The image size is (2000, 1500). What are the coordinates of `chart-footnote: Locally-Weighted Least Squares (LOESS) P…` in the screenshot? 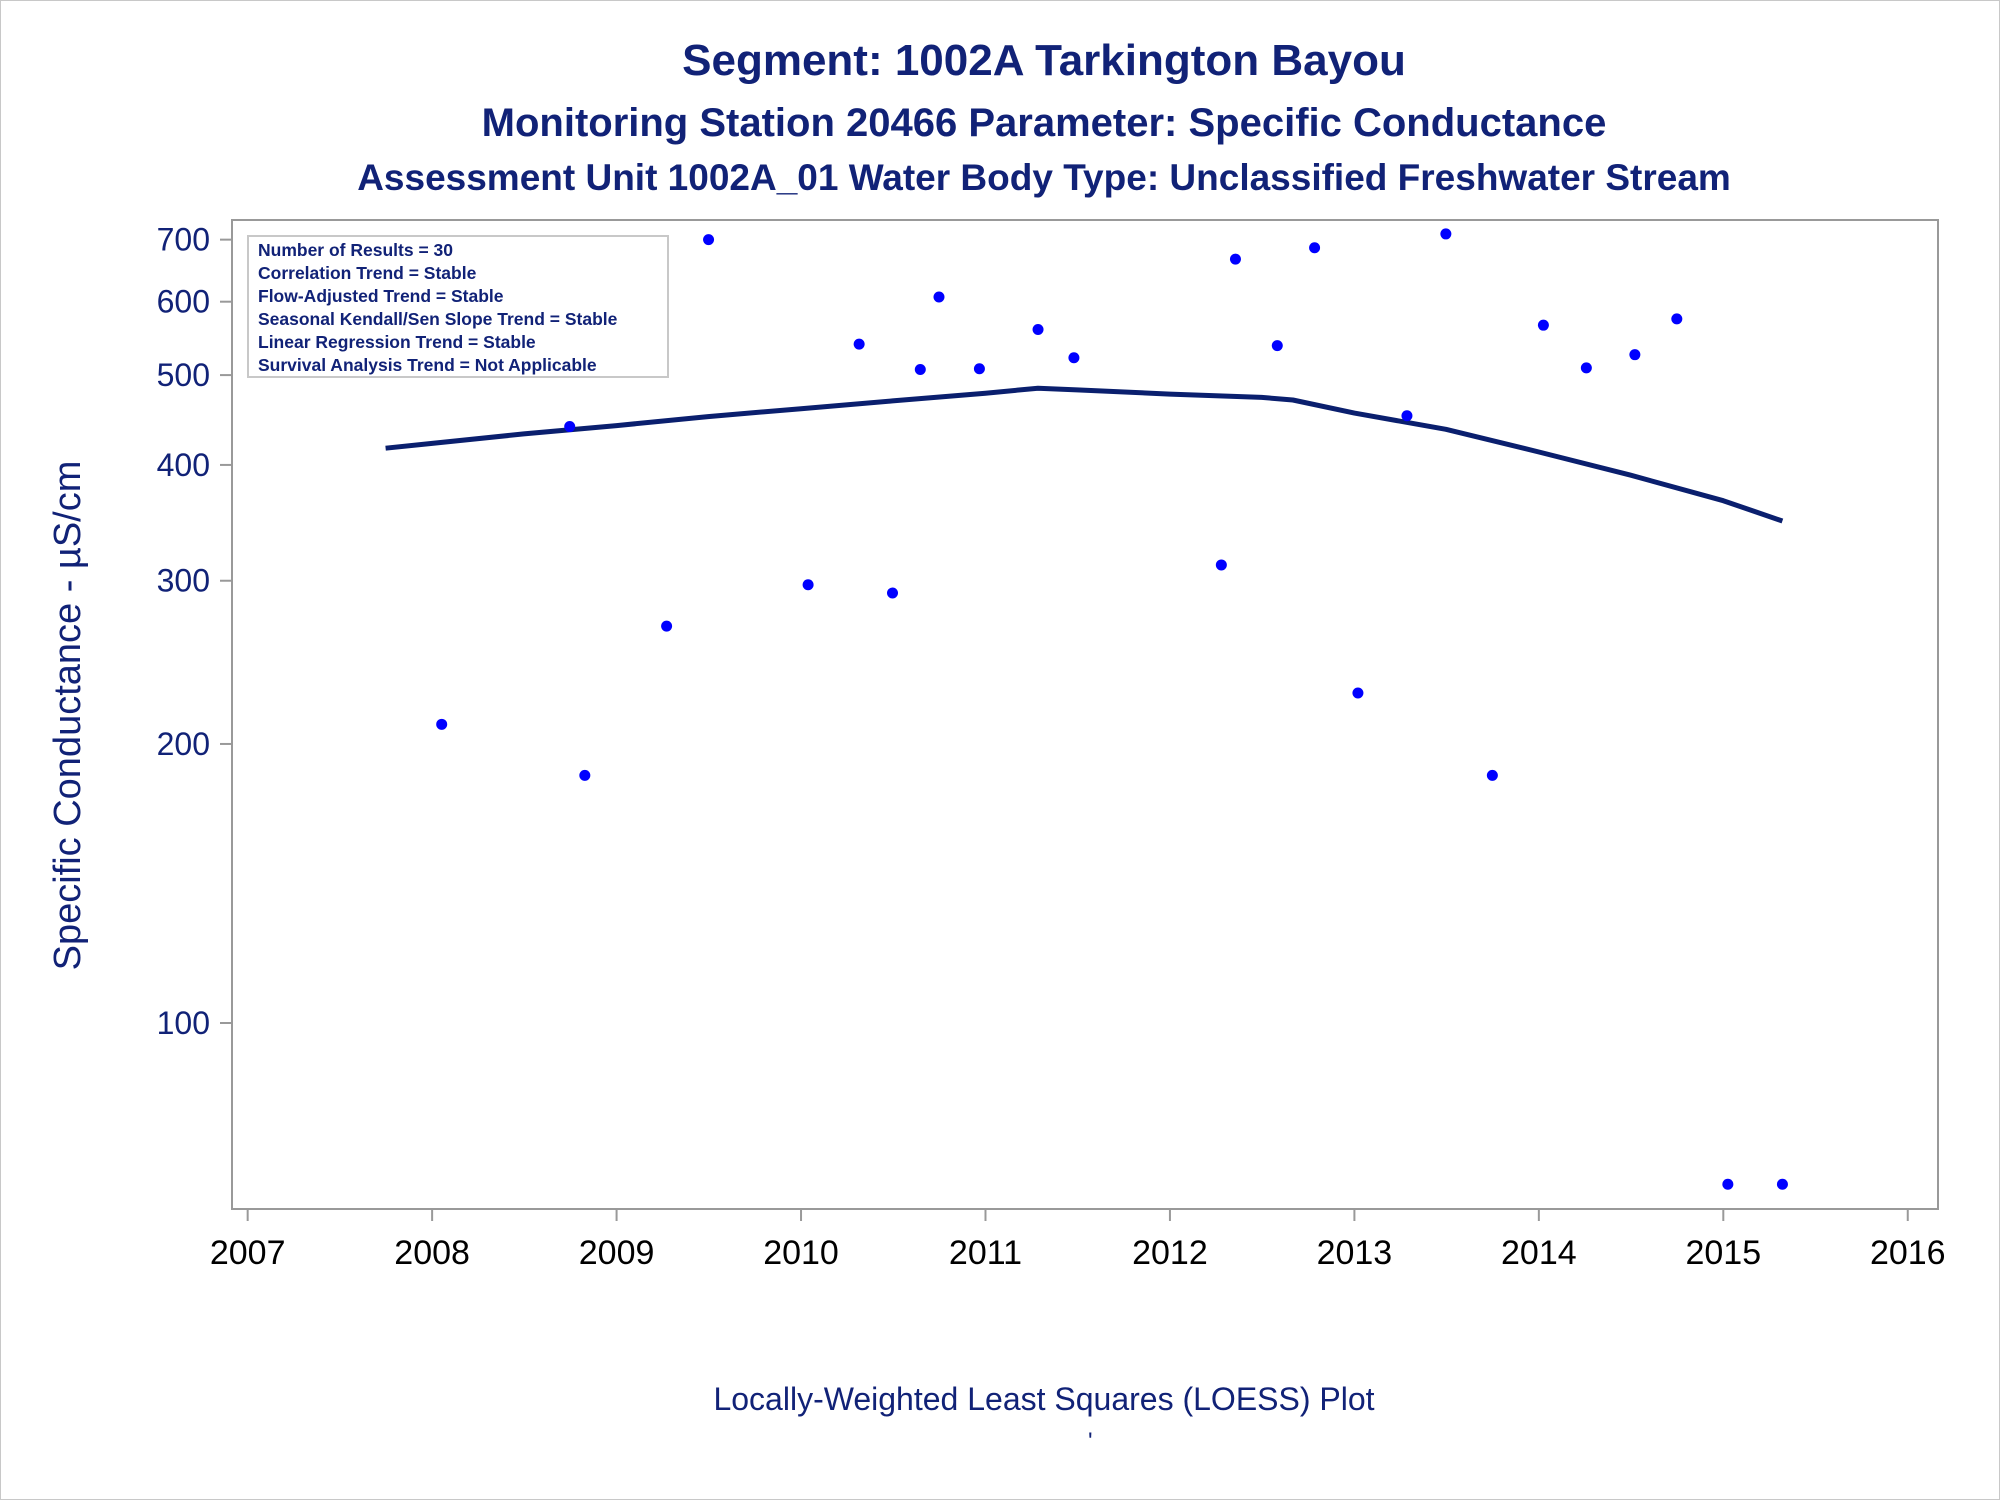 It's located at (1044, 1399).